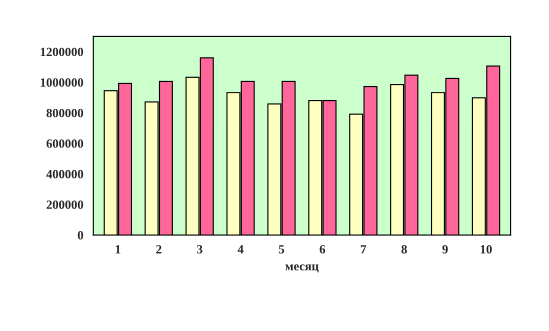  Describe the element at coordinates (486, 249) in the screenshot. I see `x-tick-label: 10` at that location.